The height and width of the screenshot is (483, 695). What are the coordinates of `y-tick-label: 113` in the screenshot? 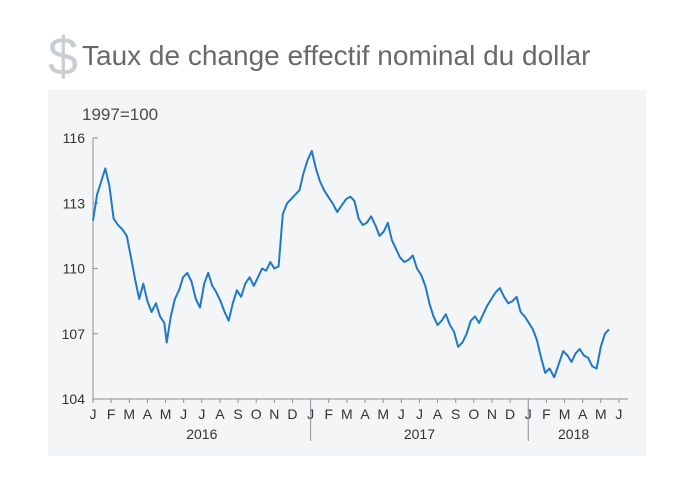 It's located at (74, 203).